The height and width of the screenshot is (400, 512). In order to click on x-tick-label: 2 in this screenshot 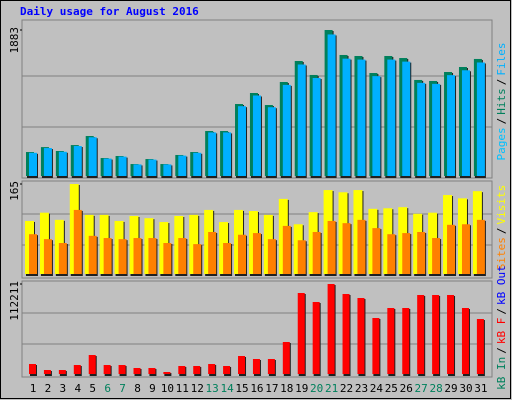, I will do `click(48, 388)`.